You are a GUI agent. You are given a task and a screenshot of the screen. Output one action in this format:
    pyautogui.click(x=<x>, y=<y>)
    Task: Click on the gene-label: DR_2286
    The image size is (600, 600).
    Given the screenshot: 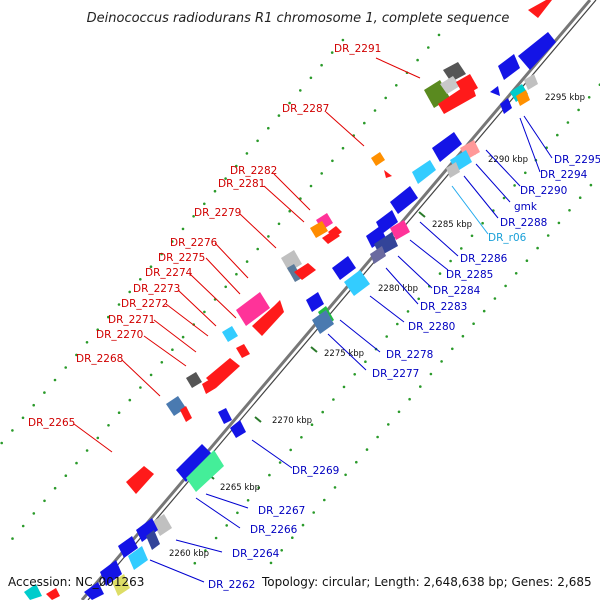 What is the action you would take?
    pyautogui.click(x=484, y=259)
    